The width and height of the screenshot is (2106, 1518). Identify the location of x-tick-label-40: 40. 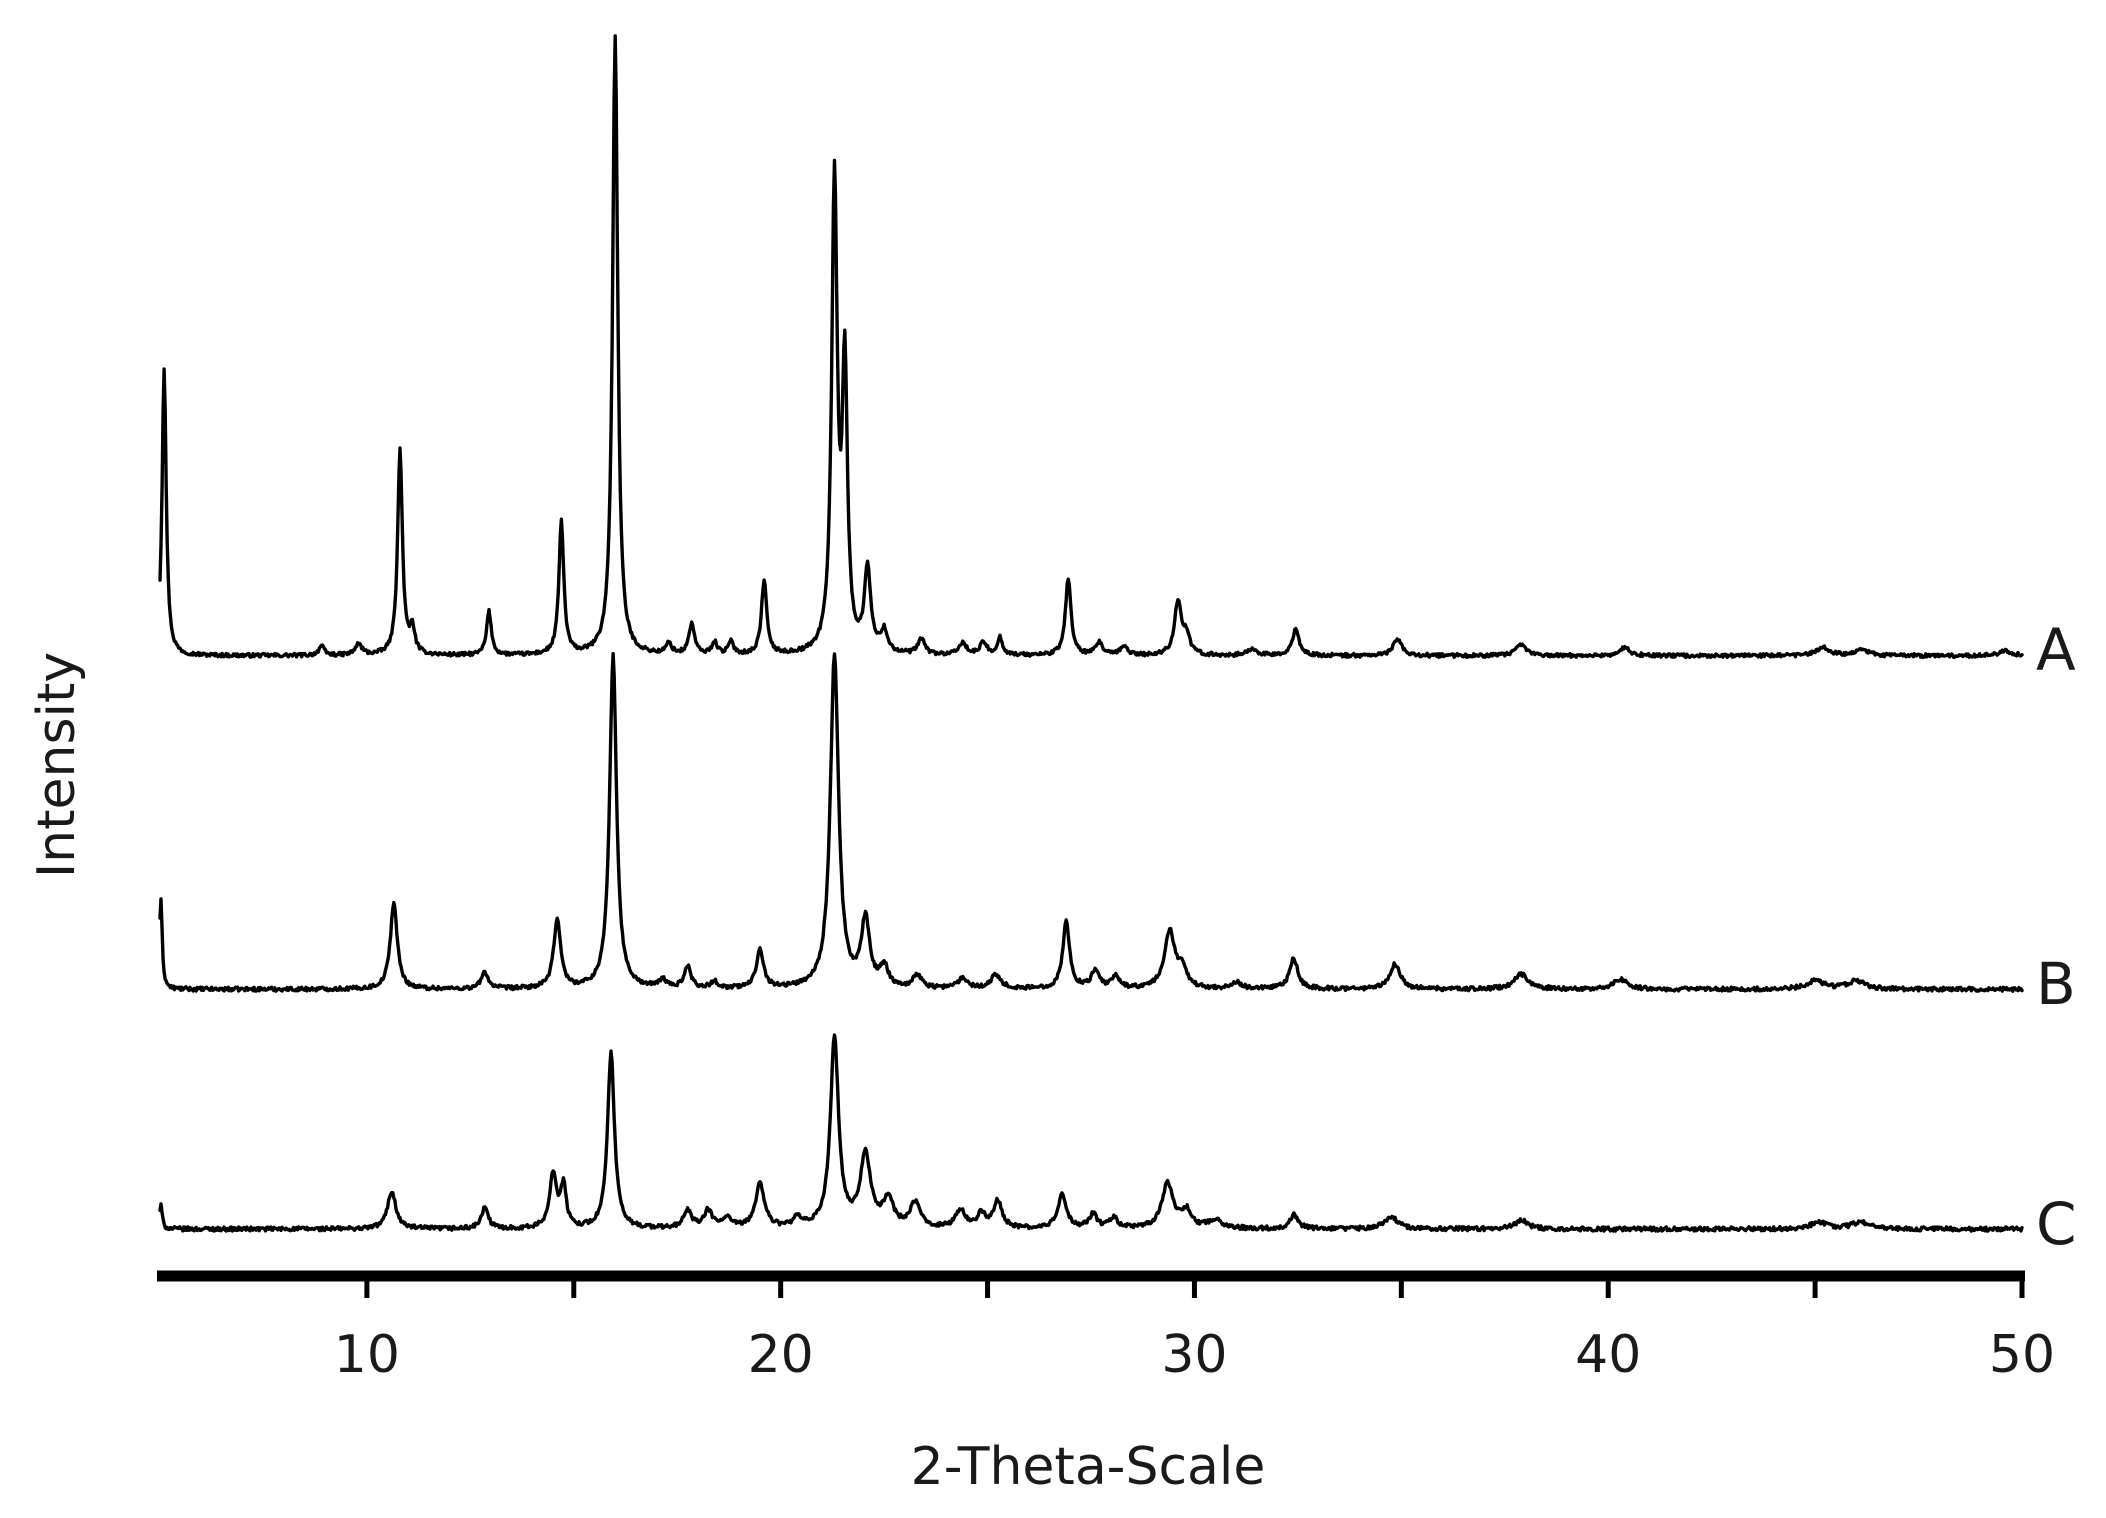
(1608, 1355).